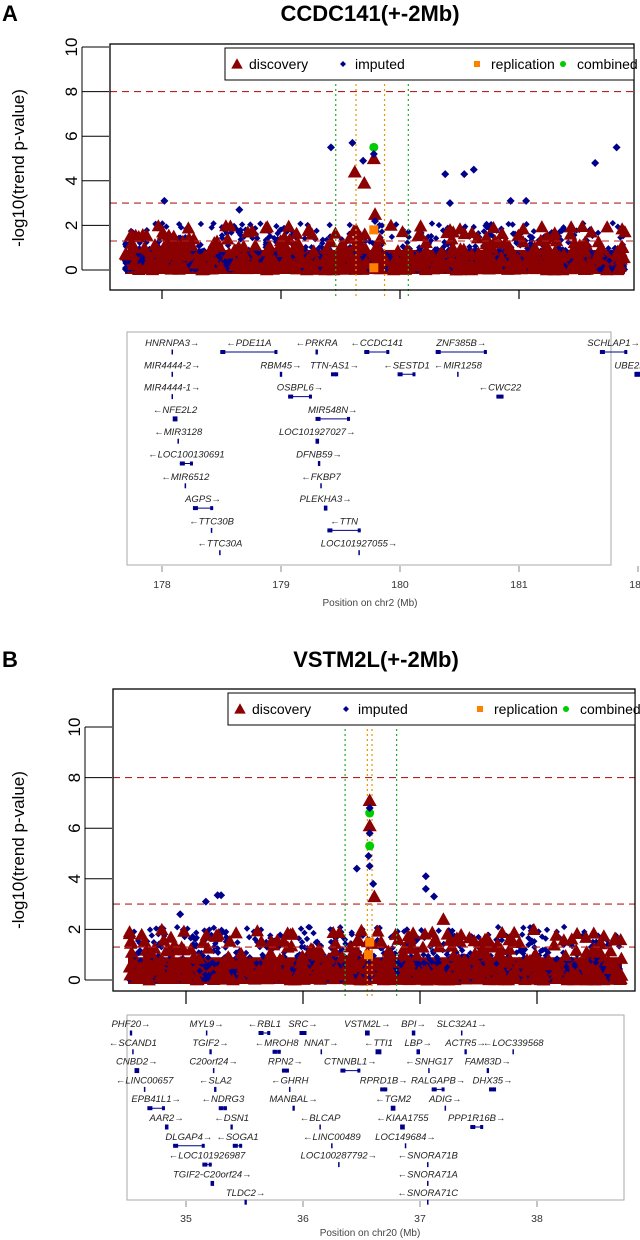 This screenshot has height=1240, width=640. Describe the element at coordinates (492, 1080) in the screenshot. I see `gene-label: DHX35→` at that location.